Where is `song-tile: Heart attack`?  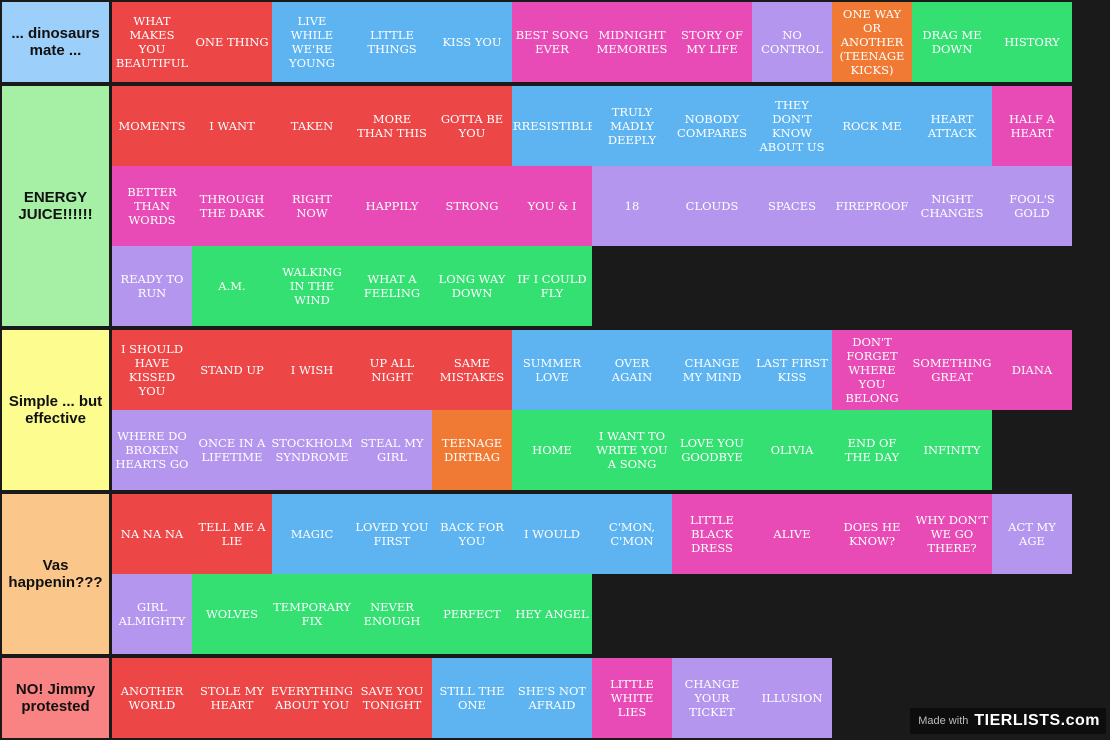 song-tile: Heart attack is located at coordinates (952, 126).